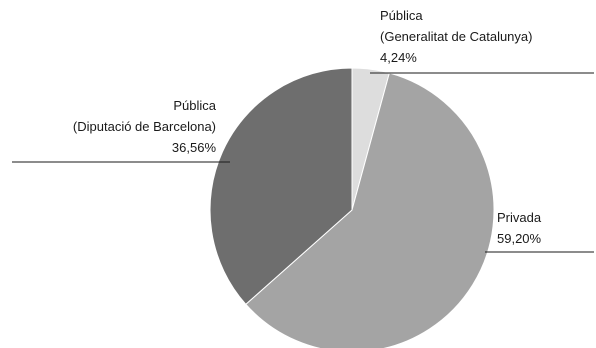 The image size is (596, 348). I want to click on slice-value-privada: 59,20%, so click(519, 238).